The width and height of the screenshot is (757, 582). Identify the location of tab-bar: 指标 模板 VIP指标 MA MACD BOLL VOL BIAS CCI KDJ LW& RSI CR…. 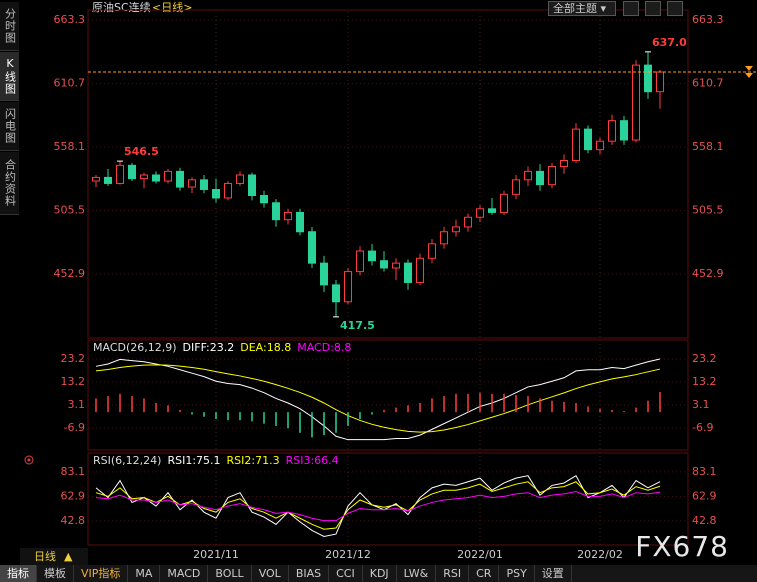
(378, 573).